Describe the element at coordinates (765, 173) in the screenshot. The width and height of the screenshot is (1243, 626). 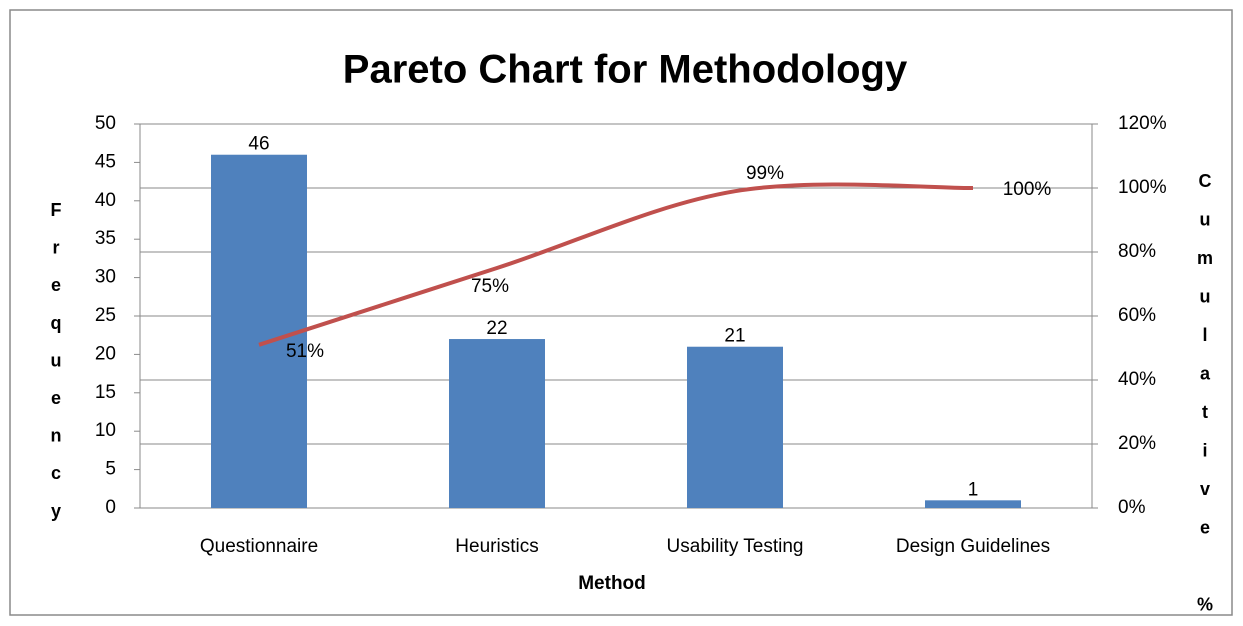
I see `data-label: 99%` at that location.